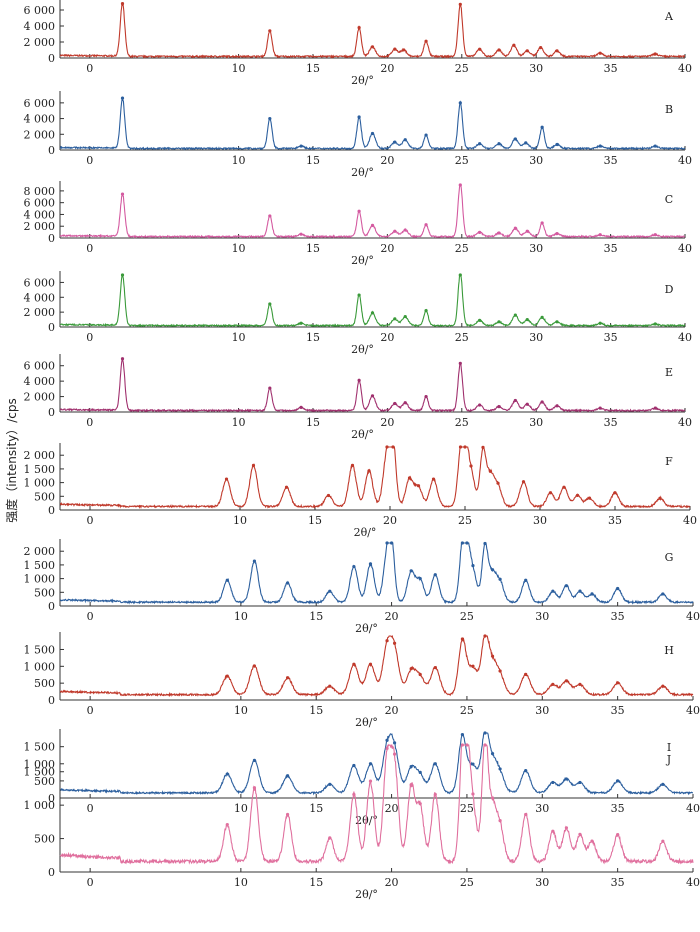  I want to click on x-axis-label-H: 2θ/°, so click(366, 722).